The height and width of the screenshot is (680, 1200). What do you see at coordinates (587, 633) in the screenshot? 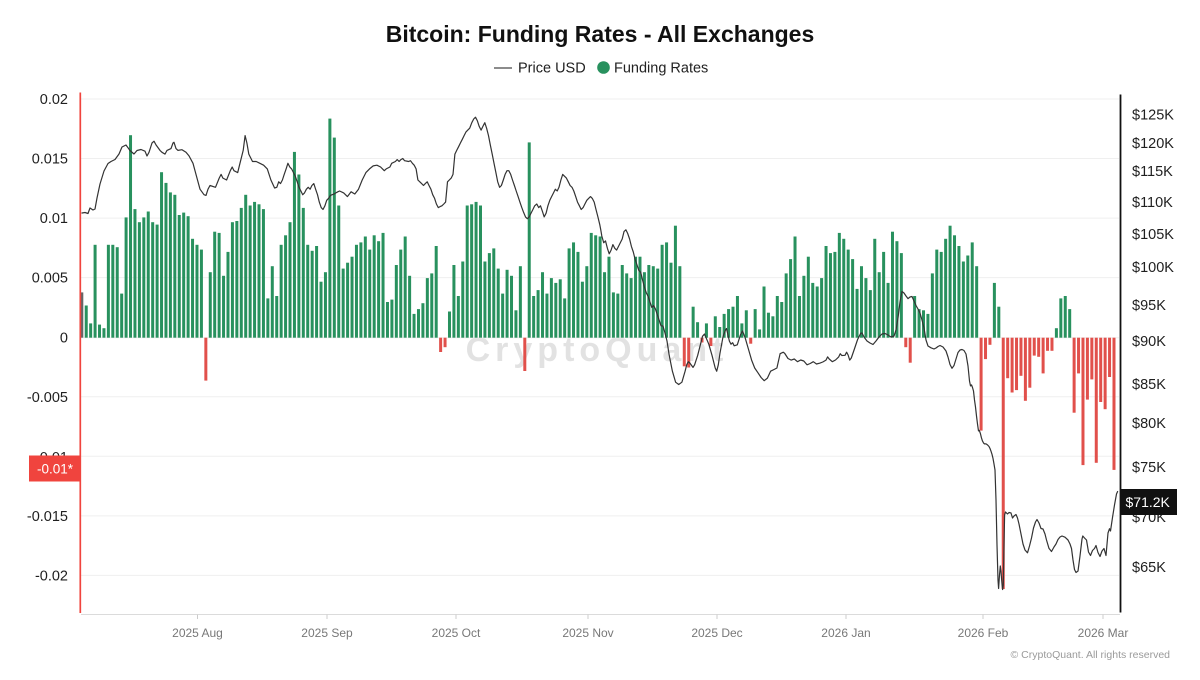
I see `svg-text: 2025 Nov` at bounding box center [587, 633].